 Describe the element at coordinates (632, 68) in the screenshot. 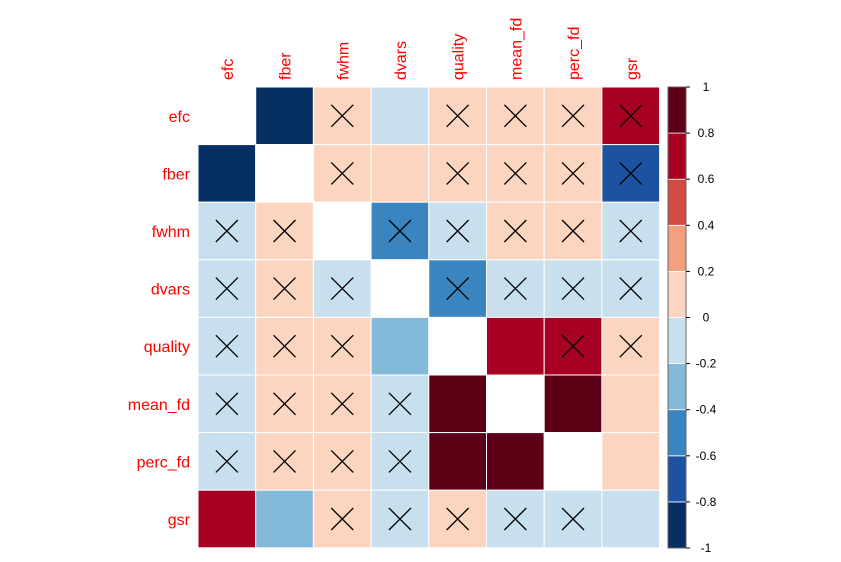

I see `column-label-gsr: gsr` at that location.